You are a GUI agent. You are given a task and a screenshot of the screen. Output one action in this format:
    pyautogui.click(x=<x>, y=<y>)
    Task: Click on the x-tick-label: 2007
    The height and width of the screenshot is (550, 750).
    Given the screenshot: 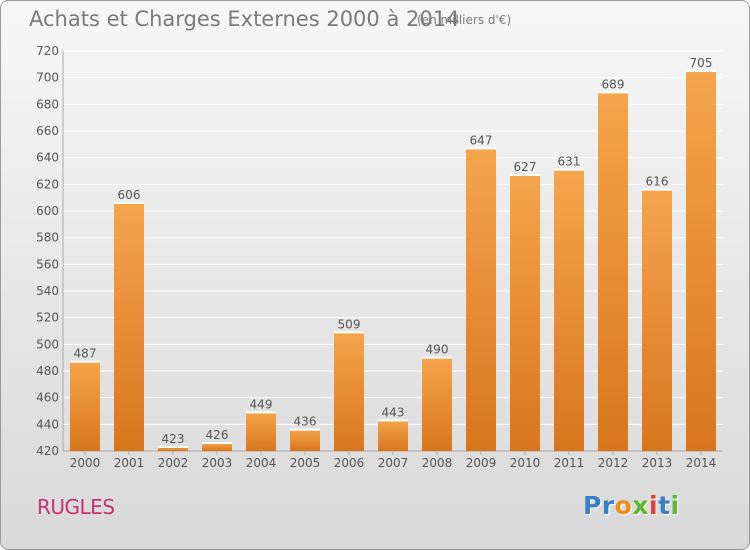 What is the action you would take?
    pyautogui.click(x=393, y=463)
    